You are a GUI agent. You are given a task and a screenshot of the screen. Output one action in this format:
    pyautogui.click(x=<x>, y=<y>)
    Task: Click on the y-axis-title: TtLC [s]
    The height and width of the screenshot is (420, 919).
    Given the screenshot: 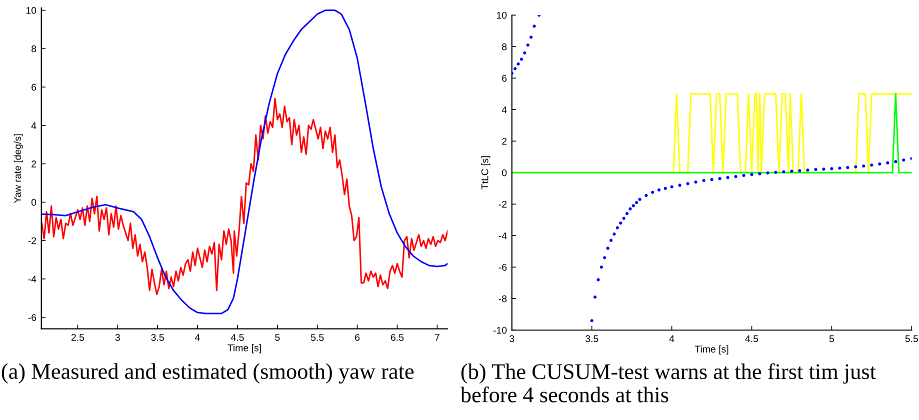 What is the action you would take?
    pyautogui.click(x=485, y=173)
    